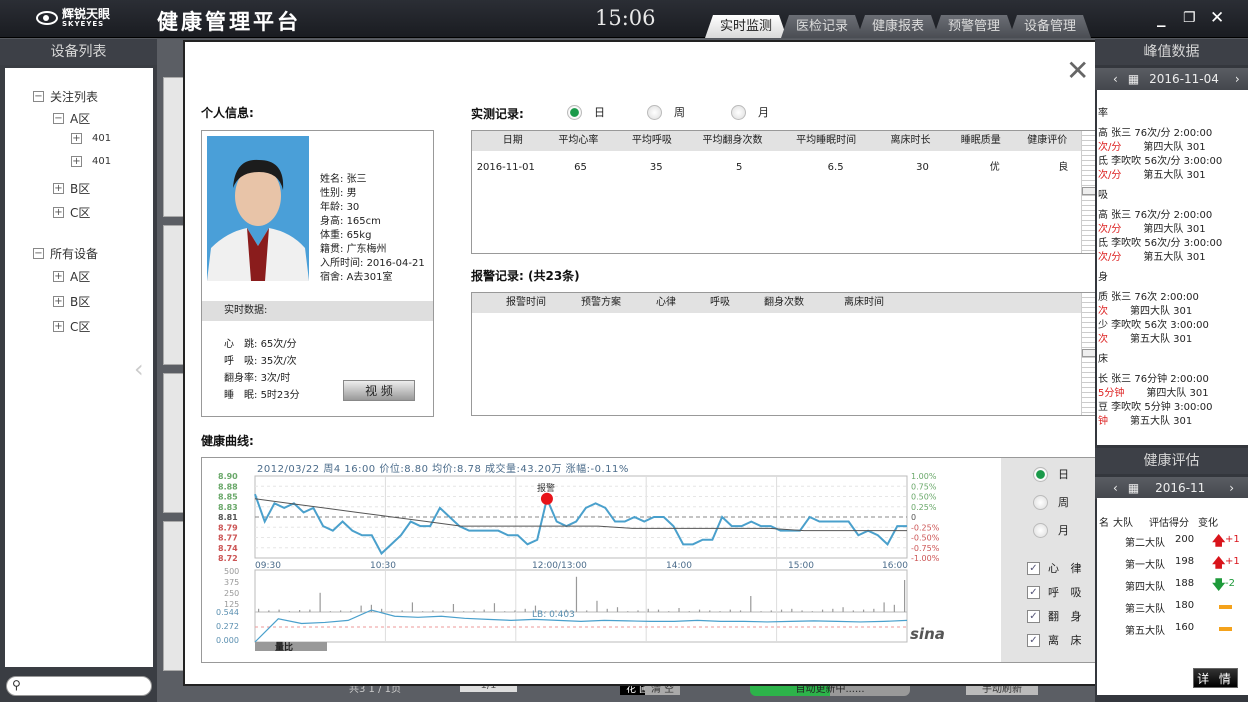 The image size is (1248, 702). I want to click on peak-line: 床, so click(1103, 357).